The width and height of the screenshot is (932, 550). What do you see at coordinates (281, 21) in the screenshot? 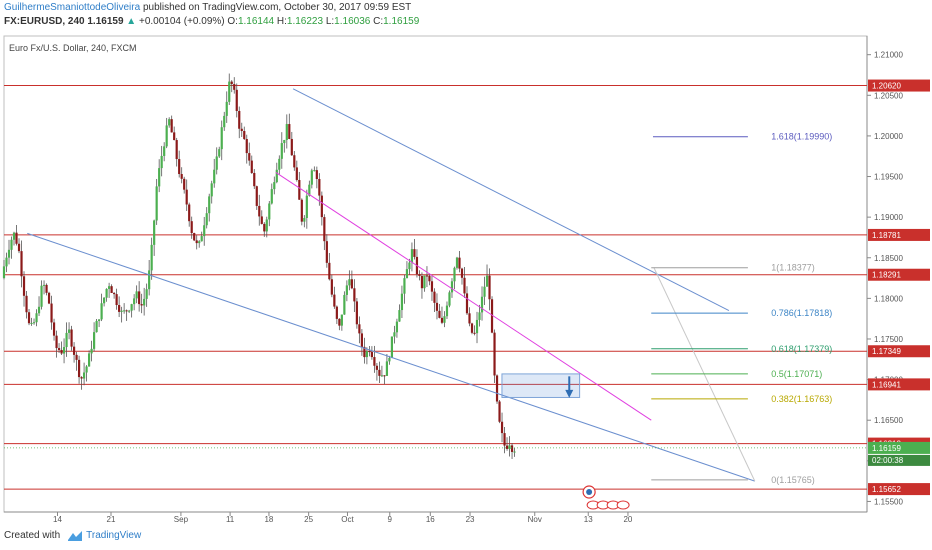
I see `high-label: H:` at bounding box center [281, 21].